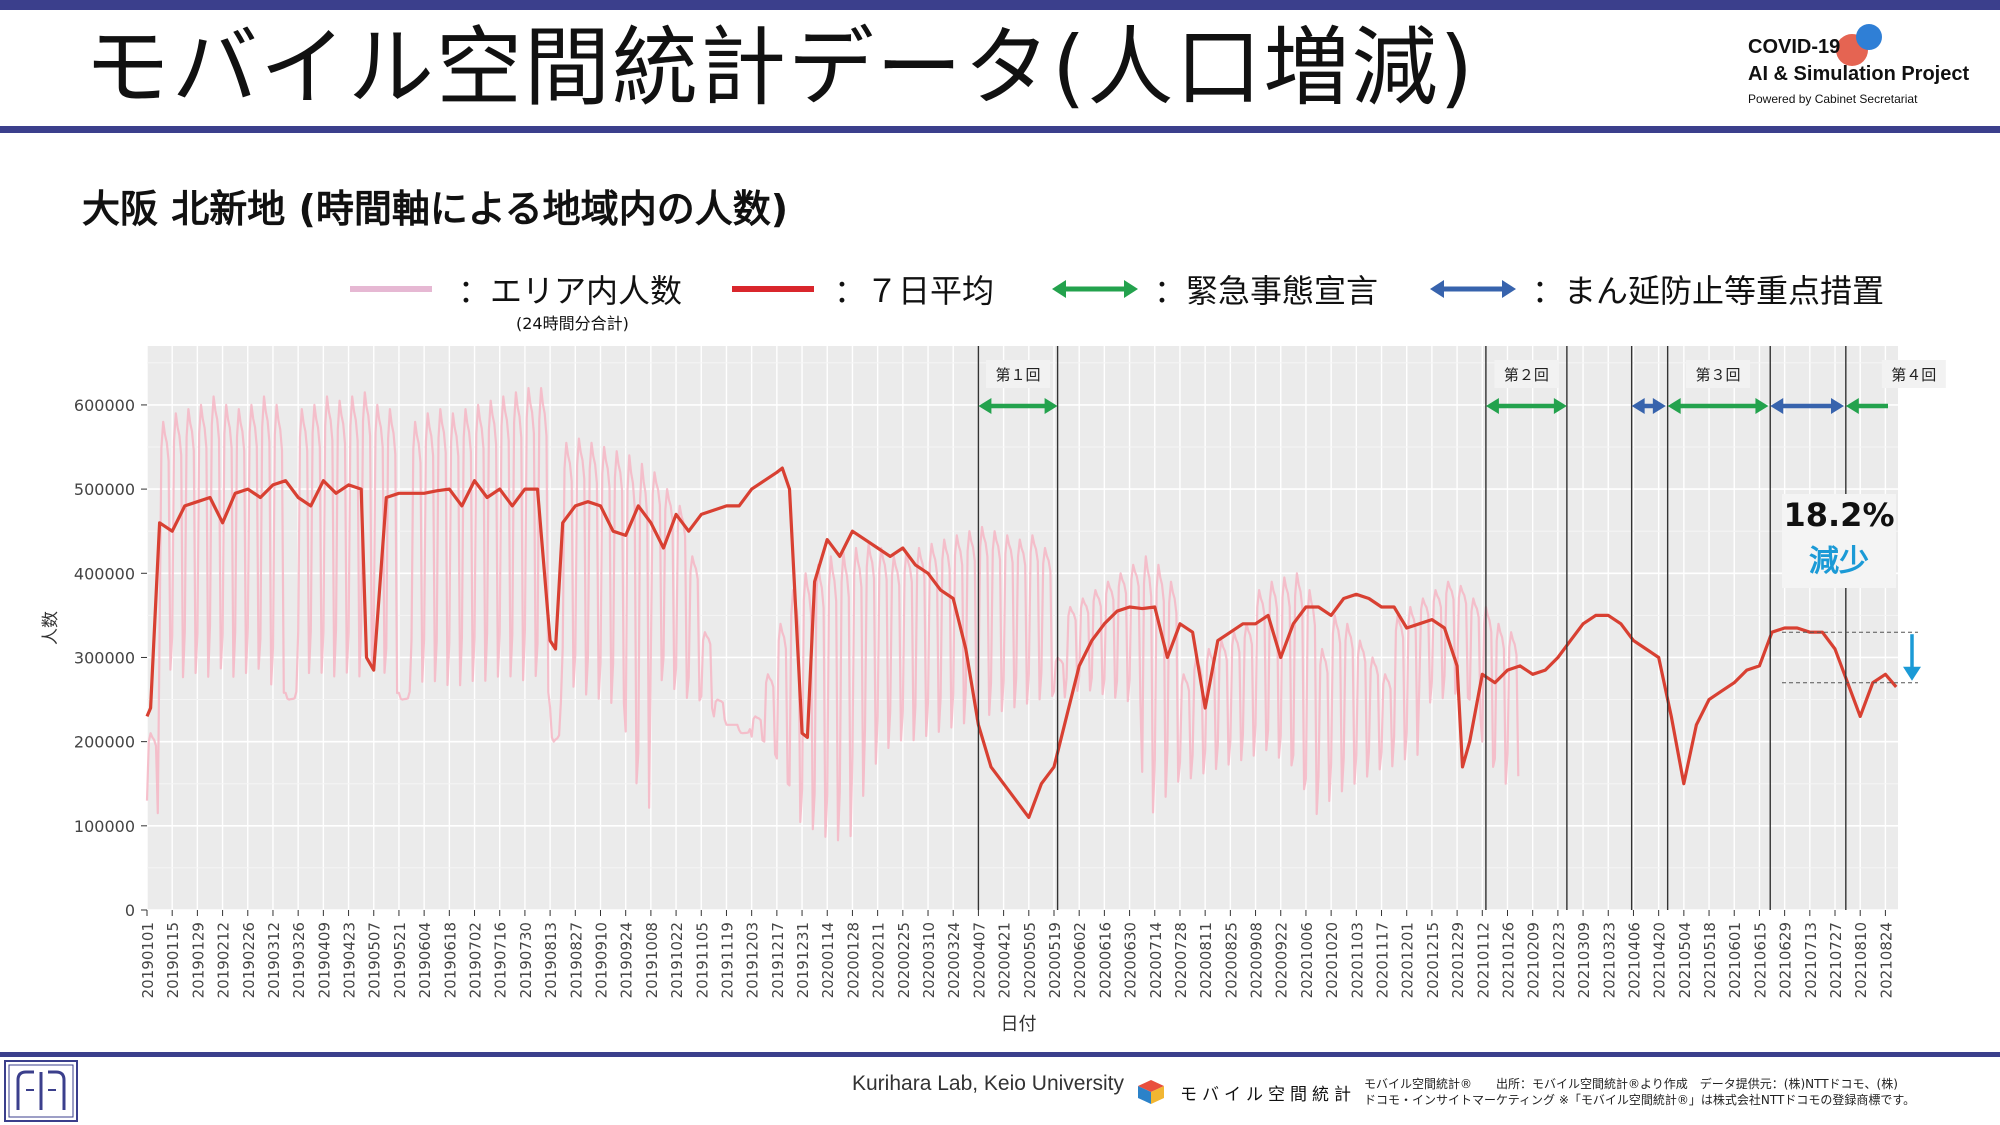  Describe the element at coordinates (1886, 960) in the screenshot. I see `x-tick-label: 20210824` at that location.